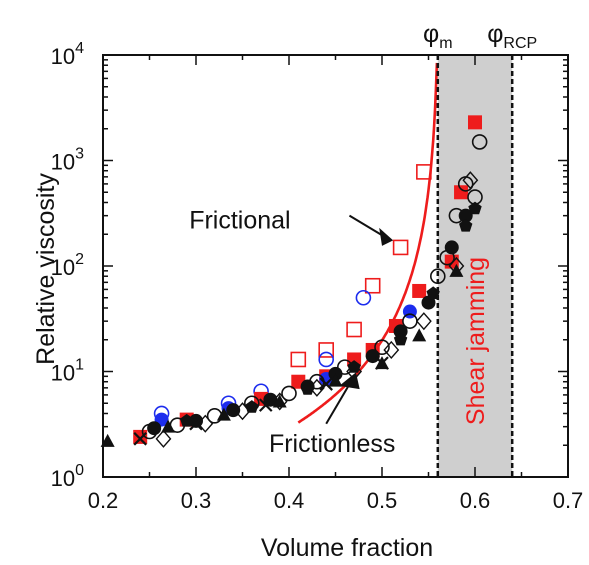  Describe the element at coordinates (349, 381) in the screenshot. I see `annotation-frictionless-arrowhead` at that location.